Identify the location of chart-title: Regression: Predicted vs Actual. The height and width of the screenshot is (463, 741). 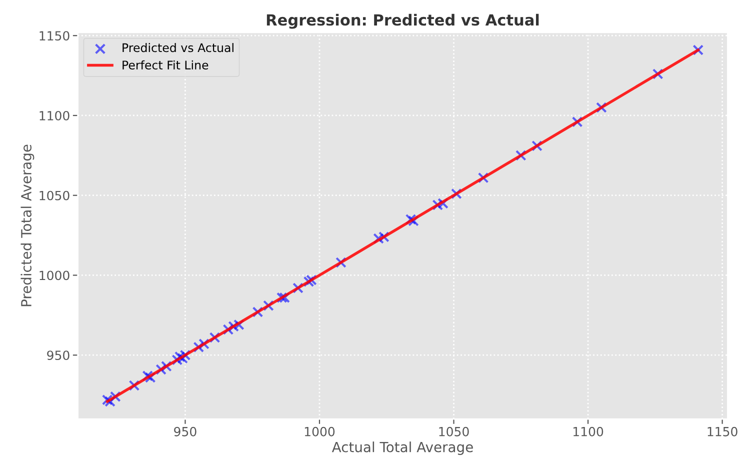
(402, 21).